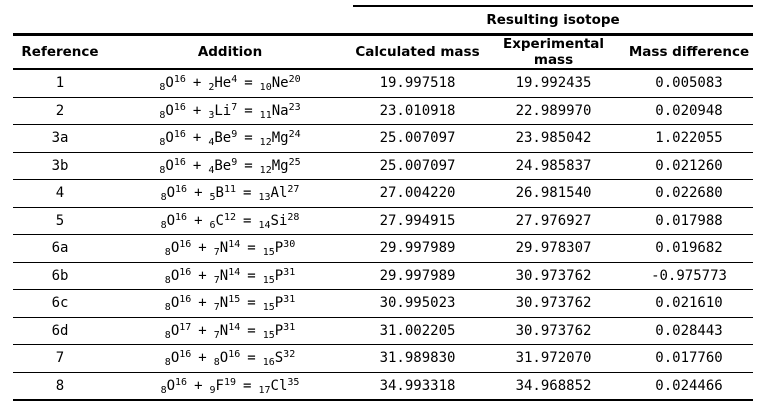  What do you see at coordinates (689, 248) in the screenshot?
I see `mass-difference-cell: 0.019682` at bounding box center [689, 248].